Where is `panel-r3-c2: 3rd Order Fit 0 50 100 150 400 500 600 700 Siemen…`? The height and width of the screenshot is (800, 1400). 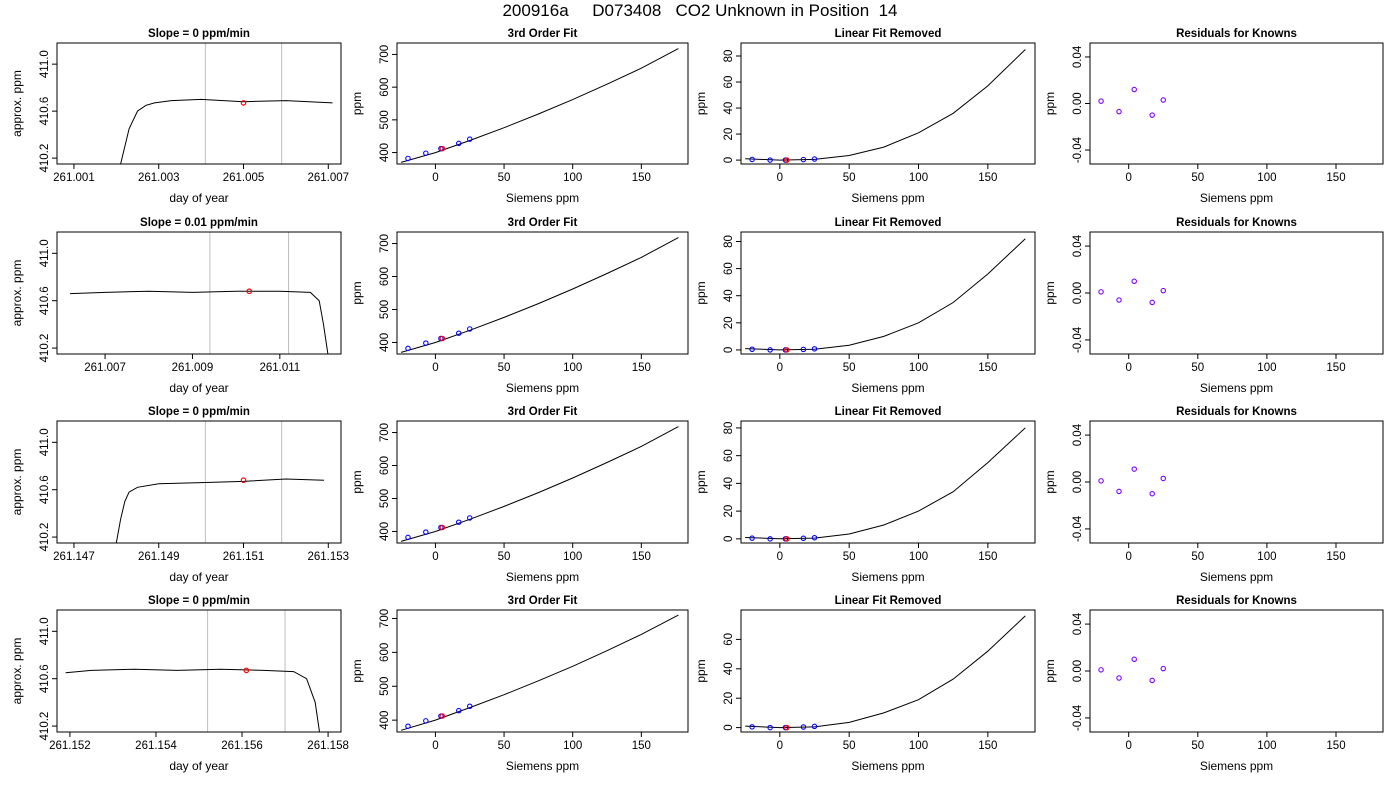 panel-r3-c2: 3rd Order Fit 0 50 100 150 400 500 600 700 Siemen… is located at coordinates (519, 495).